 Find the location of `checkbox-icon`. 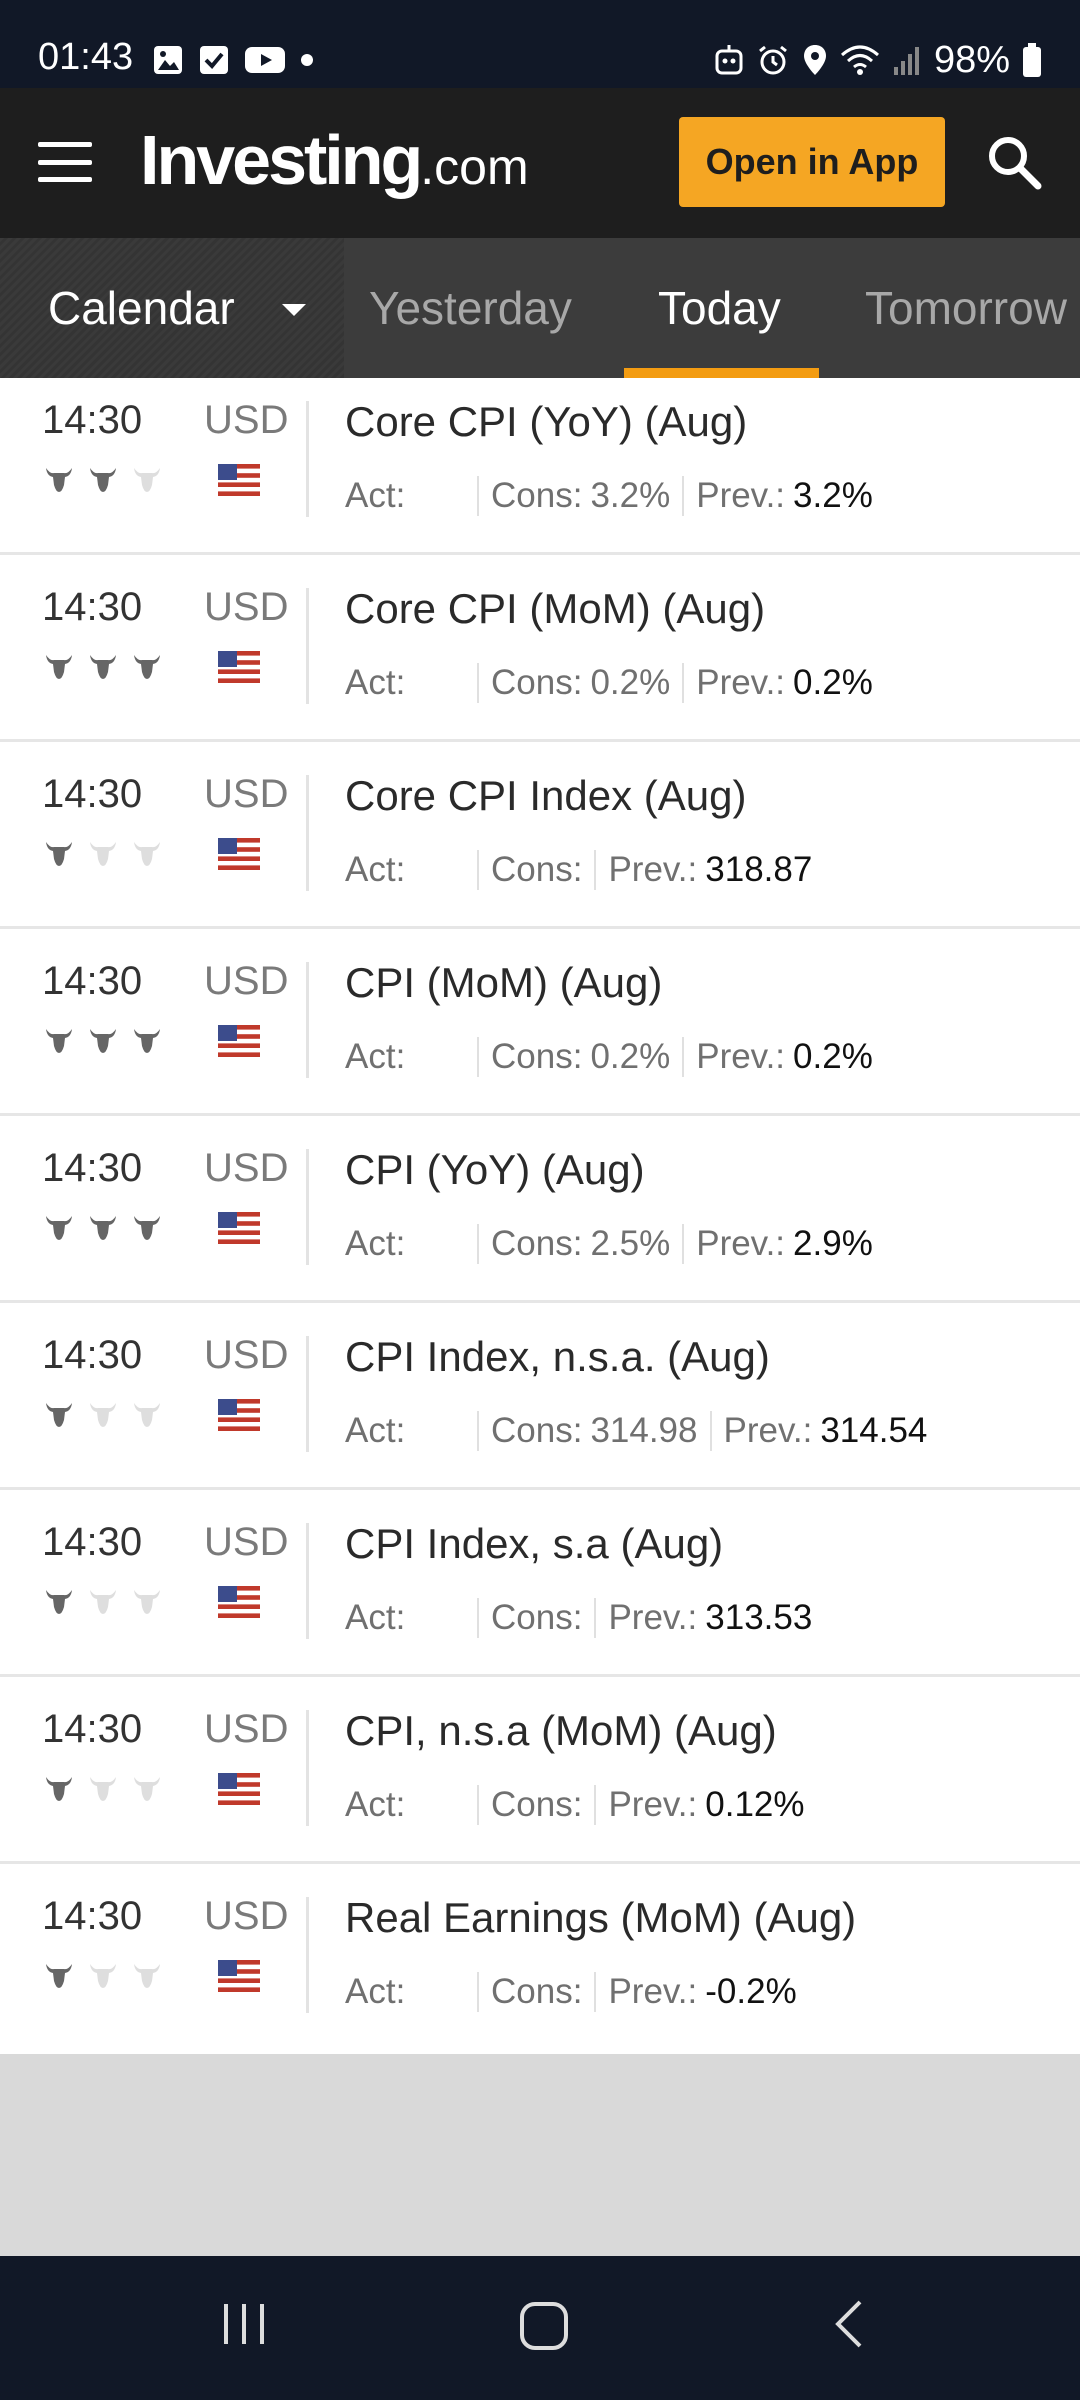

checkbox-icon is located at coordinates (214, 60).